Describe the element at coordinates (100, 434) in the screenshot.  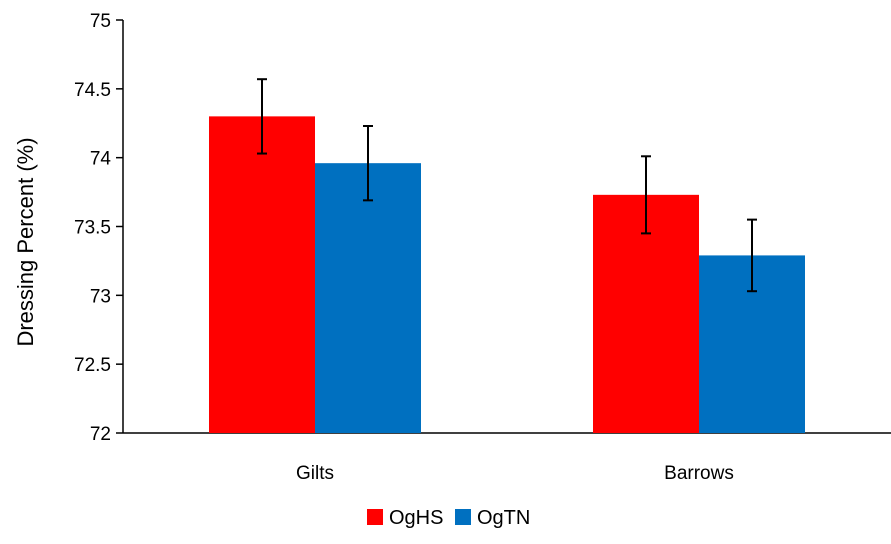
I see `y-tick-label: 72` at that location.